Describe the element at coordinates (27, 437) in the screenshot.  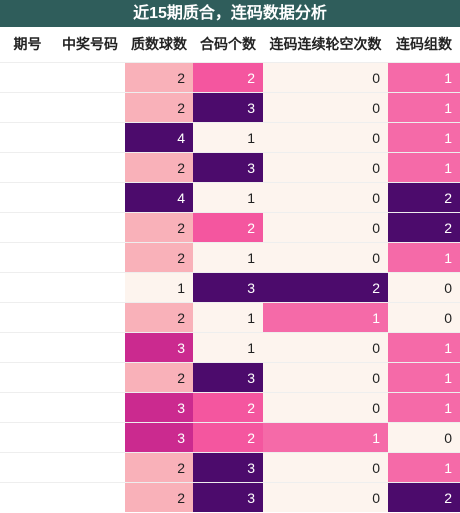
I see `text-cell: 26097` at that location.